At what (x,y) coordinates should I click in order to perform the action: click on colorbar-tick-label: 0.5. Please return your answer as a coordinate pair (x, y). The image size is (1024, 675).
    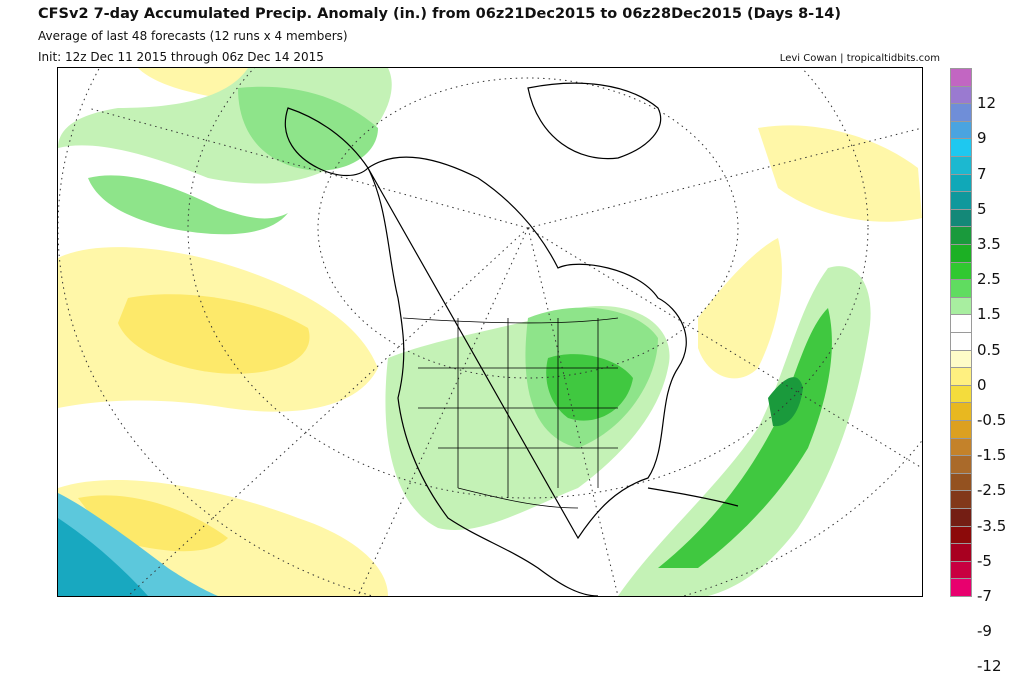
    Looking at the image, I should click on (989, 349).